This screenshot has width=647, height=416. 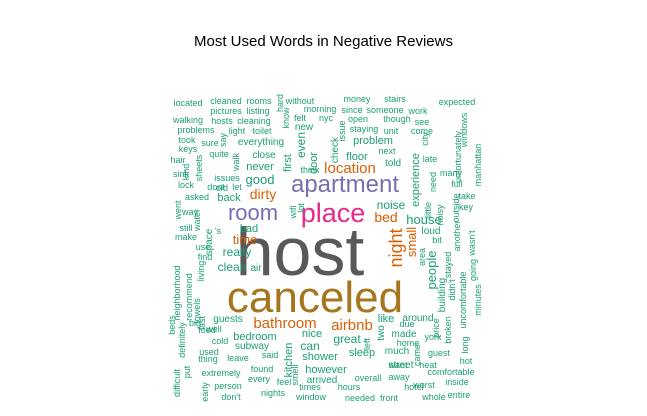 What do you see at coordinates (245, 239) in the screenshot?
I see `cloud-word: time` at bounding box center [245, 239].